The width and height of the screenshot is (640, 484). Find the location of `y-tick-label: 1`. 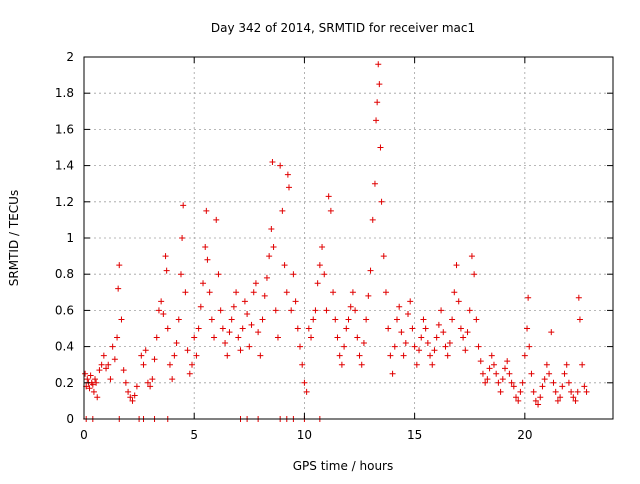

y-tick-label: 1 is located at coordinates (70, 238).